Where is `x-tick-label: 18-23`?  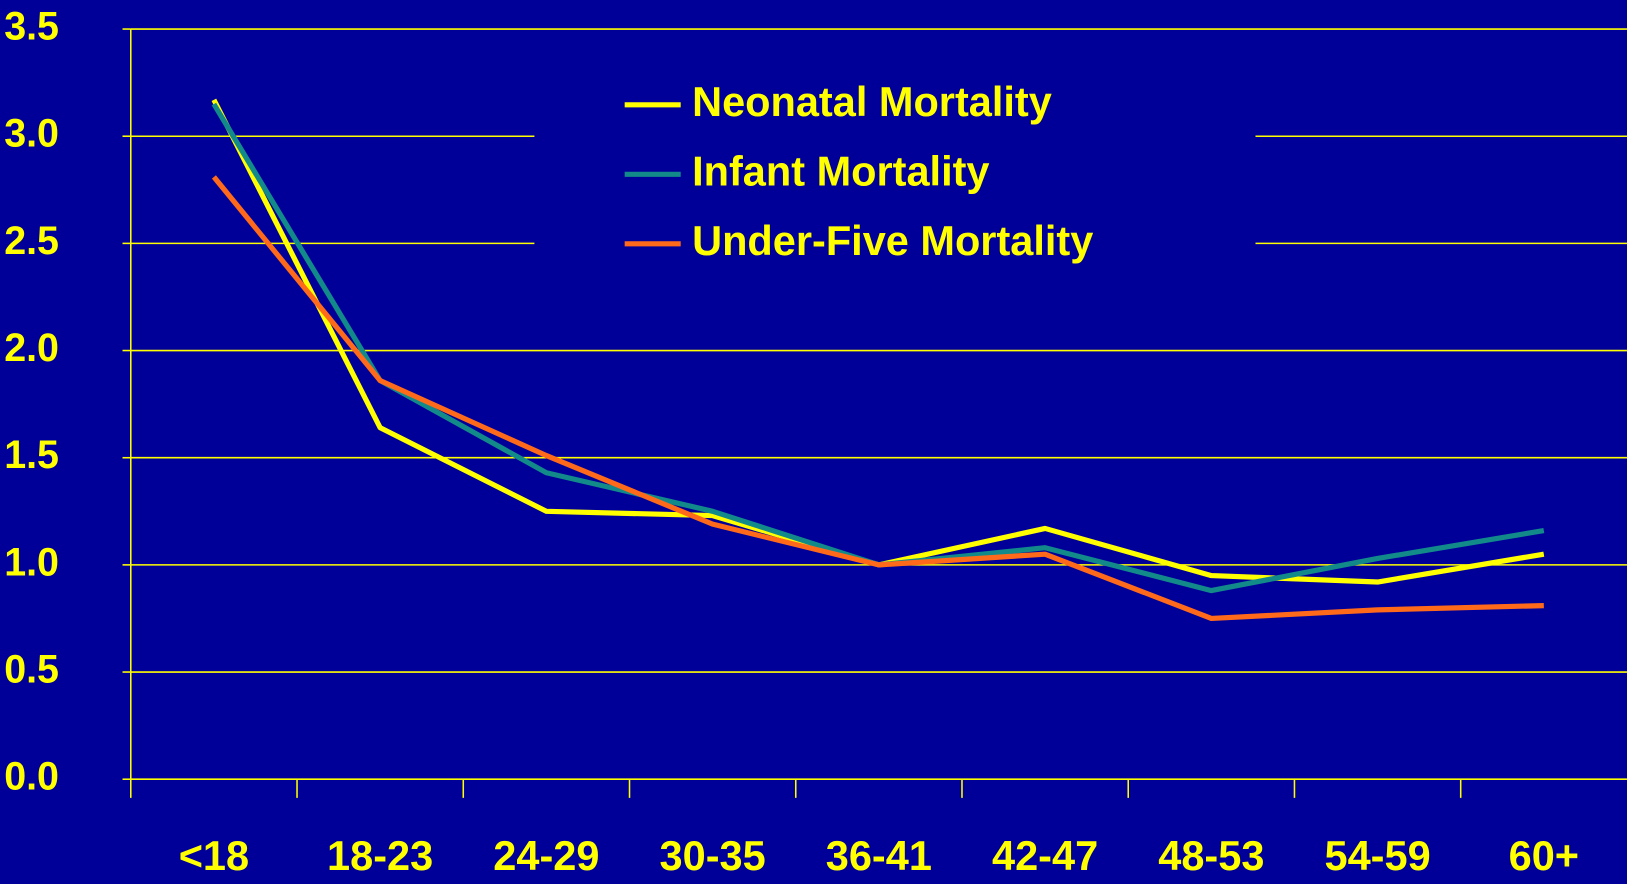 x-tick-label: 18-23 is located at coordinates (380, 855).